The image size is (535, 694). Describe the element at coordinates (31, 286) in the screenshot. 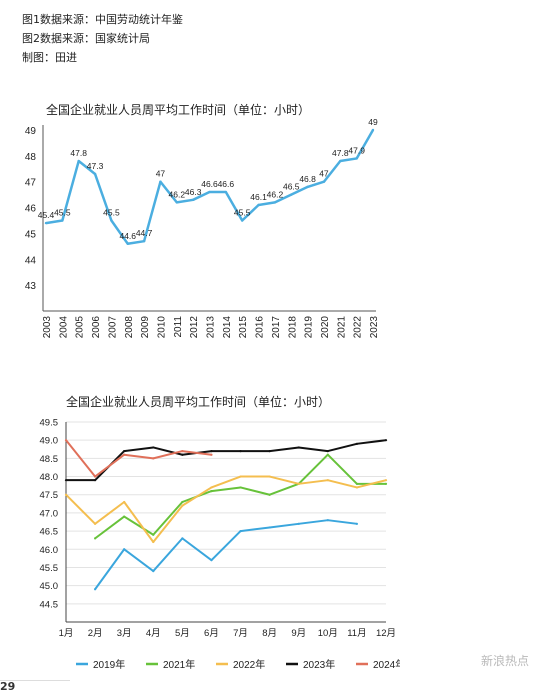

I see `chart1-y-tick-6: 43` at that location.